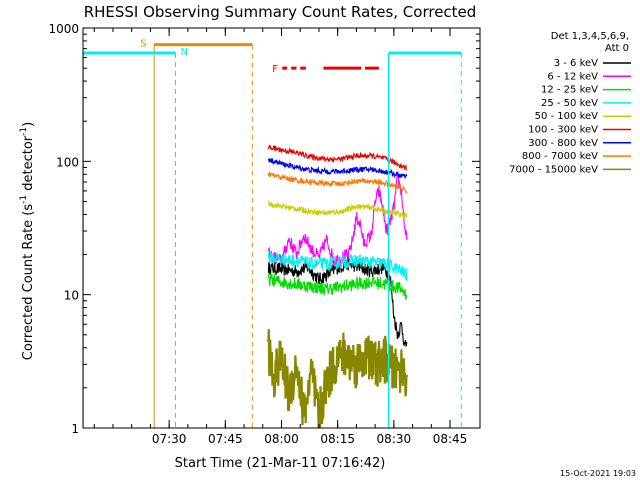  I want to click on svg-text:Corrected Count Rate (s-1 dete: Corrected Count Rate (s-1 detector-1), so click(27, 241).